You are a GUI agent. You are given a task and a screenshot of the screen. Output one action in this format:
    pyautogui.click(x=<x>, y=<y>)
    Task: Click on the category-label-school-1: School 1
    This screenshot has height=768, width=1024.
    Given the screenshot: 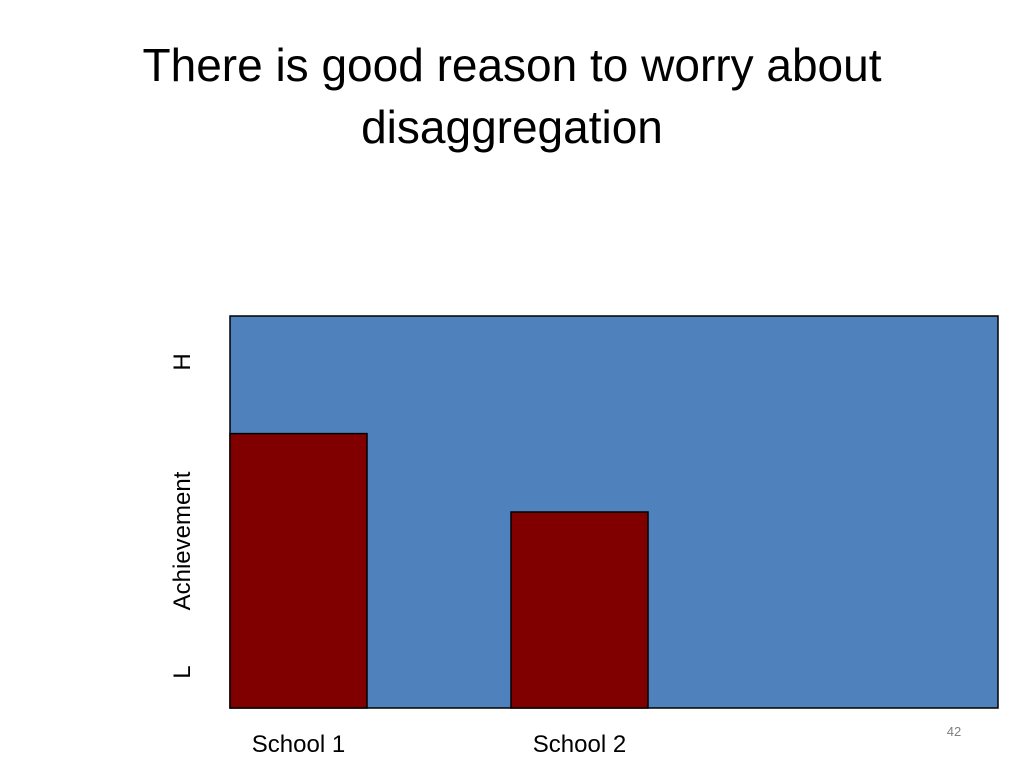 What is the action you would take?
    pyautogui.click(x=298, y=744)
    